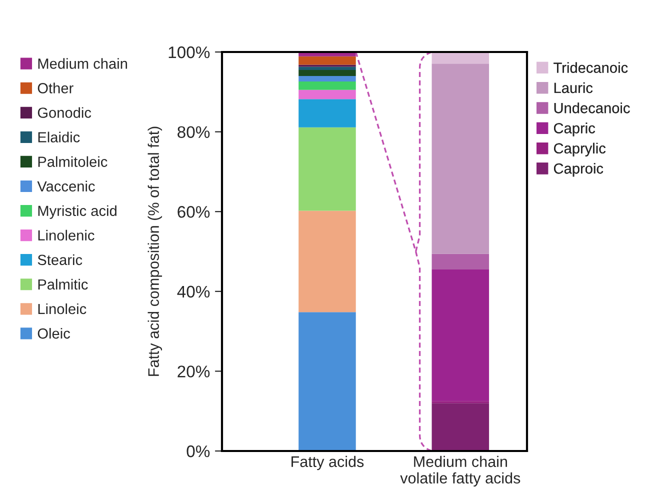 This screenshot has height=494, width=651. I want to click on y-axis-title: Fatty acid composition (% of total fat), so click(155, 251).